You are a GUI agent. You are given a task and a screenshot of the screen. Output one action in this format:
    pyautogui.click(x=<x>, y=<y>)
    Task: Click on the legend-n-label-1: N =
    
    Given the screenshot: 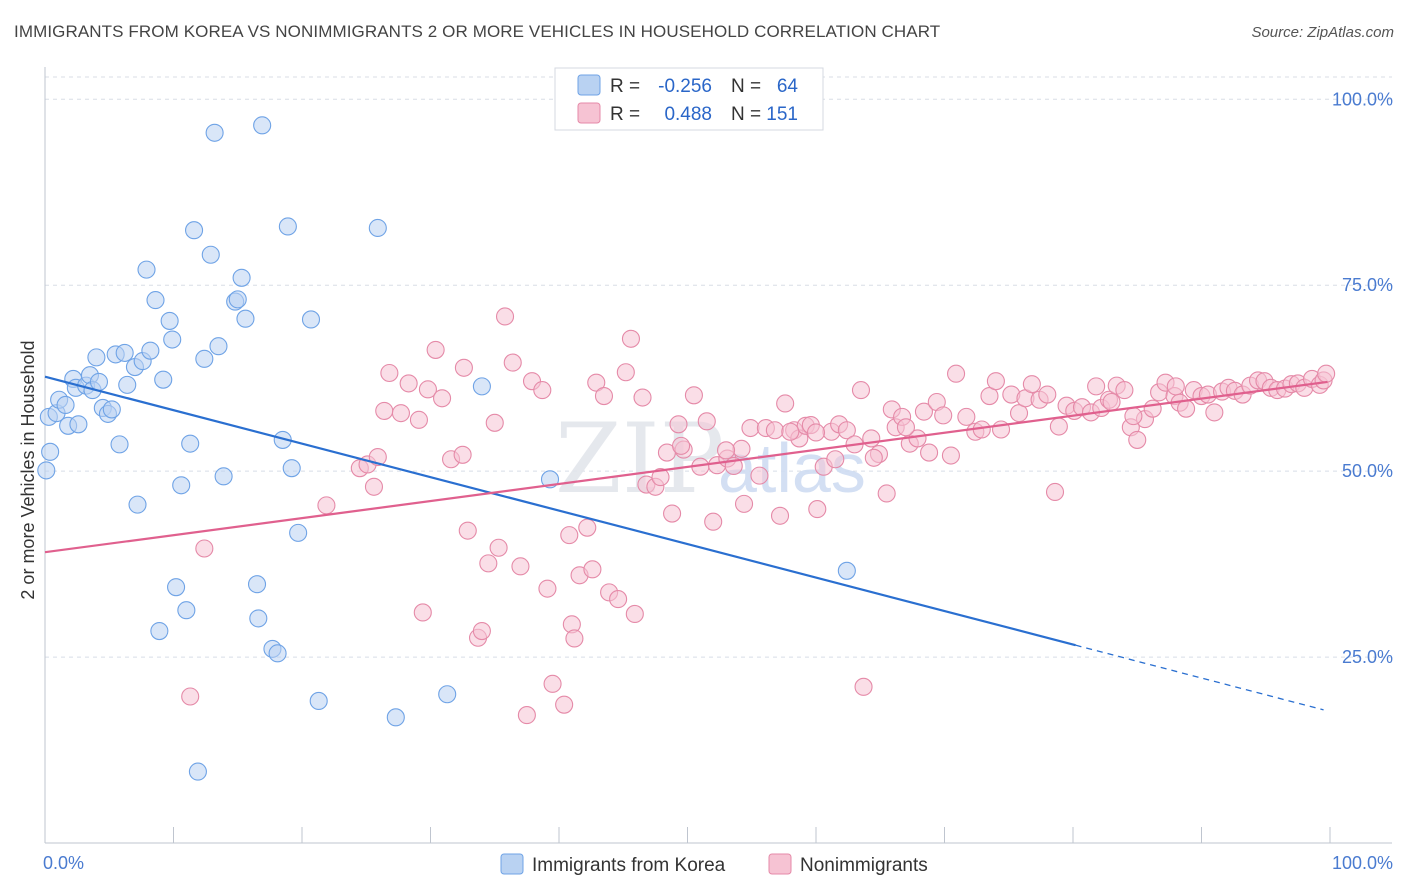 What is the action you would take?
    pyautogui.click(x=746, y=86)
    